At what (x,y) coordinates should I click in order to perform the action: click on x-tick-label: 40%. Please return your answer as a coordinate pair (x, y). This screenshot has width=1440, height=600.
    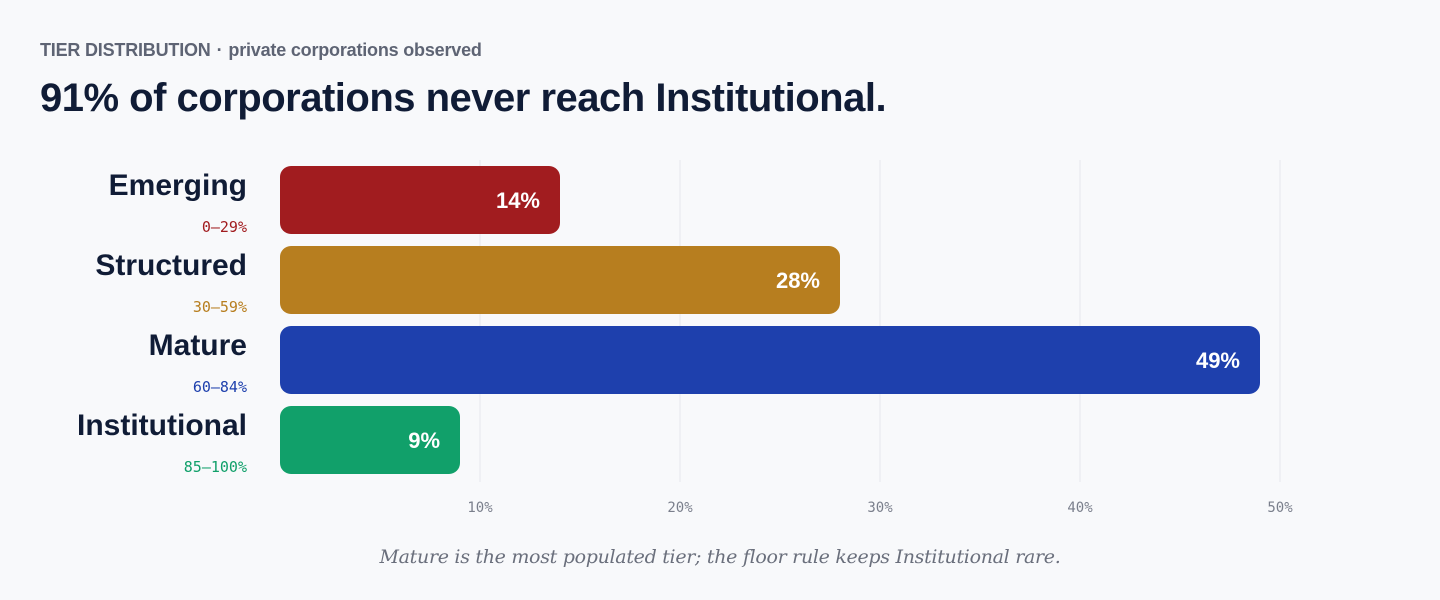
    Looking at the image, I should click on (1080, 508).